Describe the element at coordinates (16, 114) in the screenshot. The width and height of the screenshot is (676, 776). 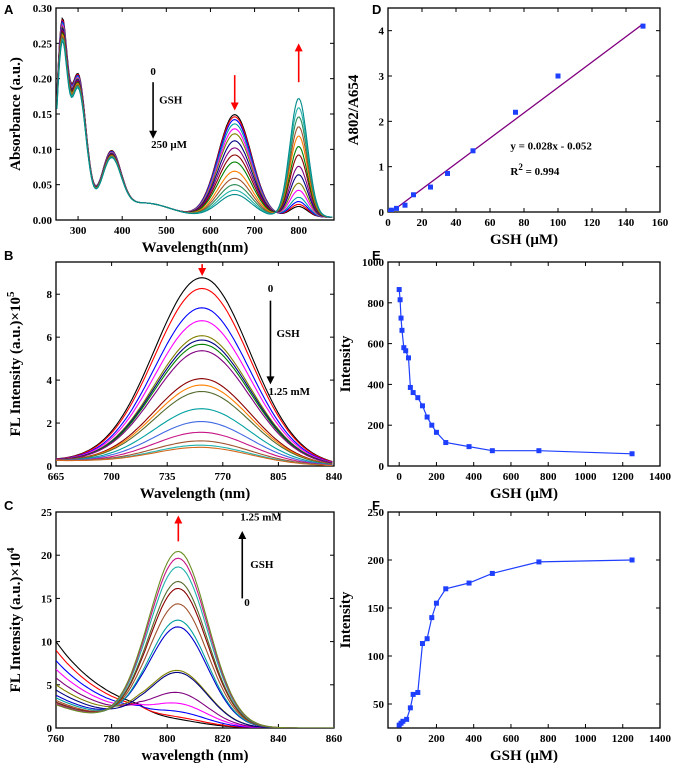
I see `y-axis-title: Absorbance (a.u.)` at that location.